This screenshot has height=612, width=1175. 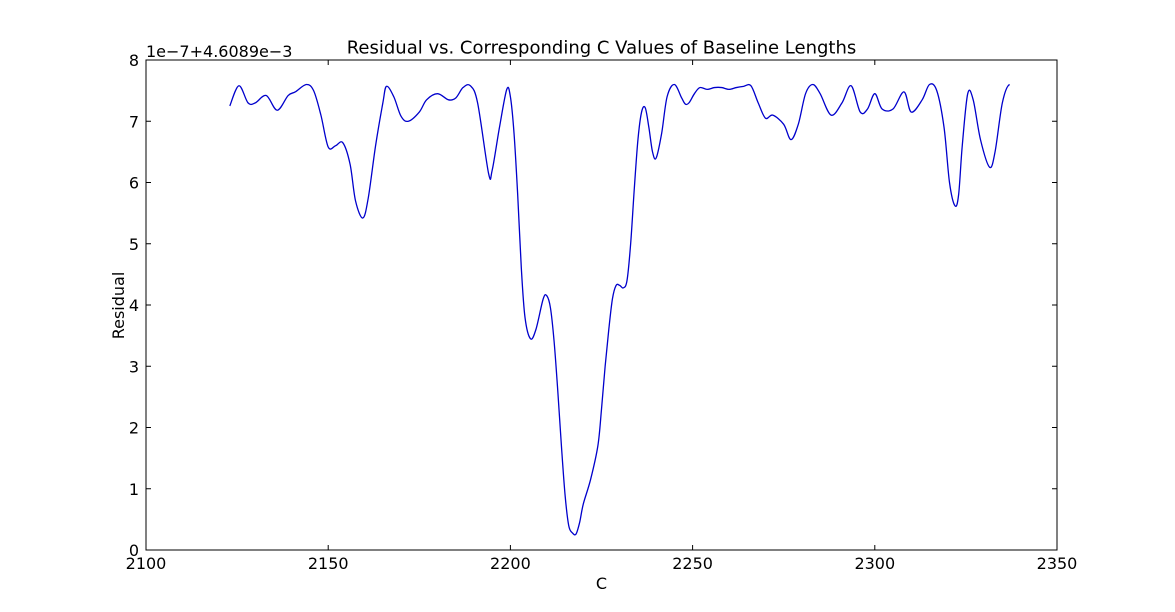 What do you see at coordinates (118, 306) in the screenshot?
I see `y-axis-label: Residual` at bounding box center [118, 306].